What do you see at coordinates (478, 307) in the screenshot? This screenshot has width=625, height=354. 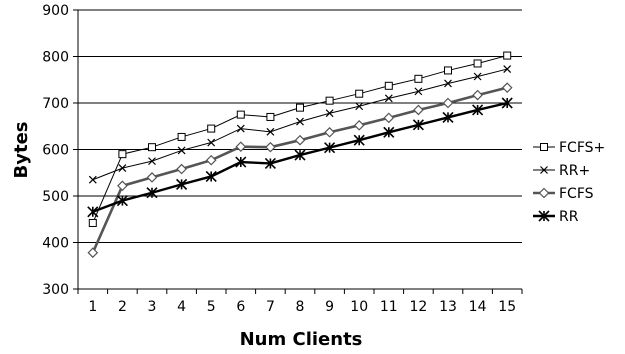 I see `x-tick-label: 14` at bounding box center [478, 307].